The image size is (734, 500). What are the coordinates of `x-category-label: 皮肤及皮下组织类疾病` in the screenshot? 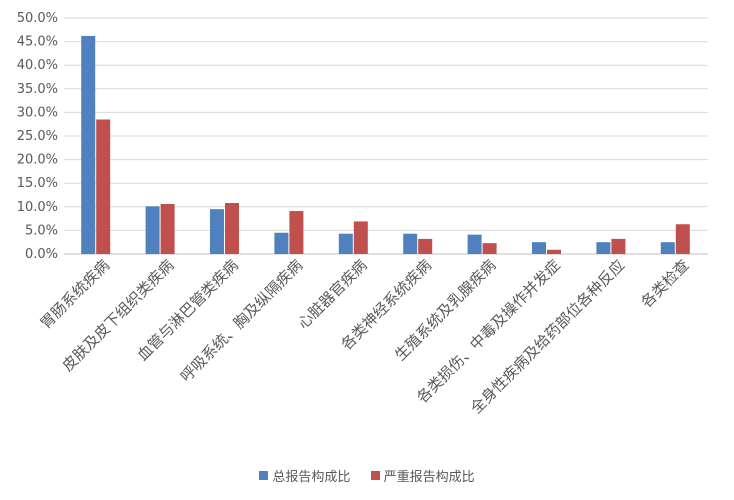 It's located at (118, 315).